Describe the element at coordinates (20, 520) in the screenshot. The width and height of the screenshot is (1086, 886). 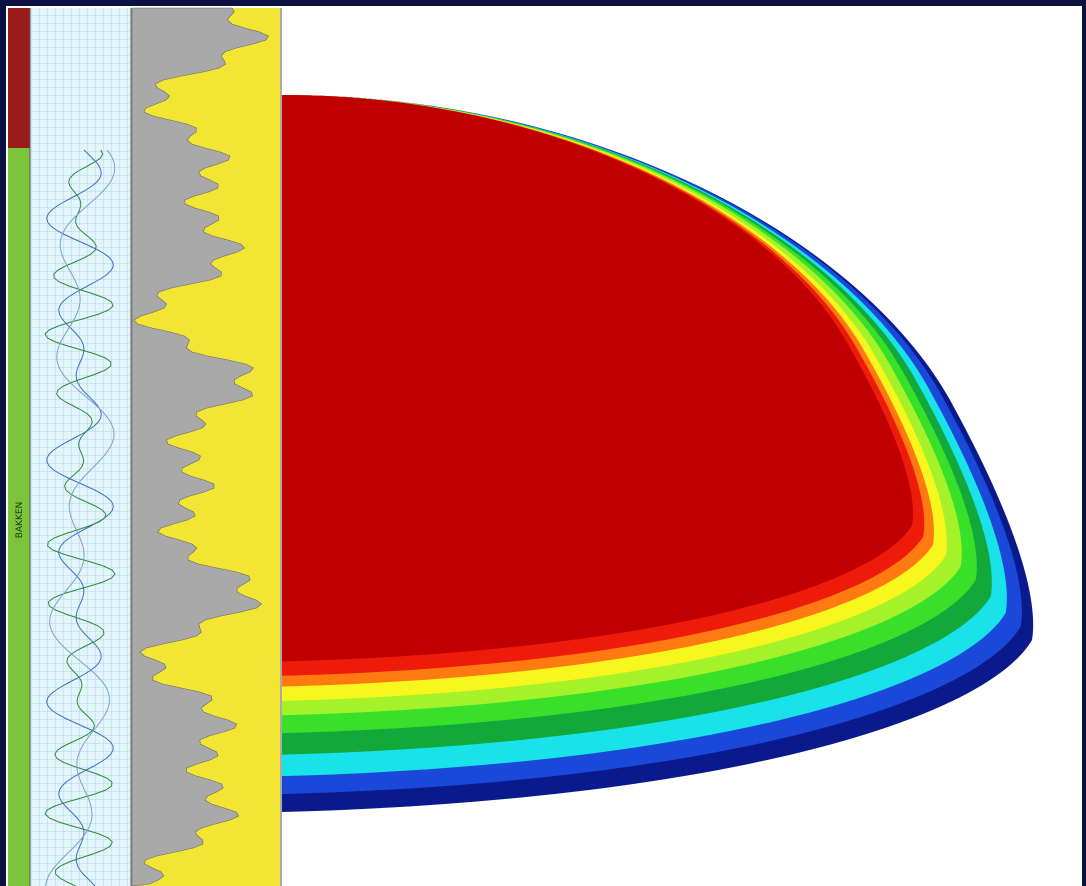
I see `zone-label: BAKKEN` at that location.